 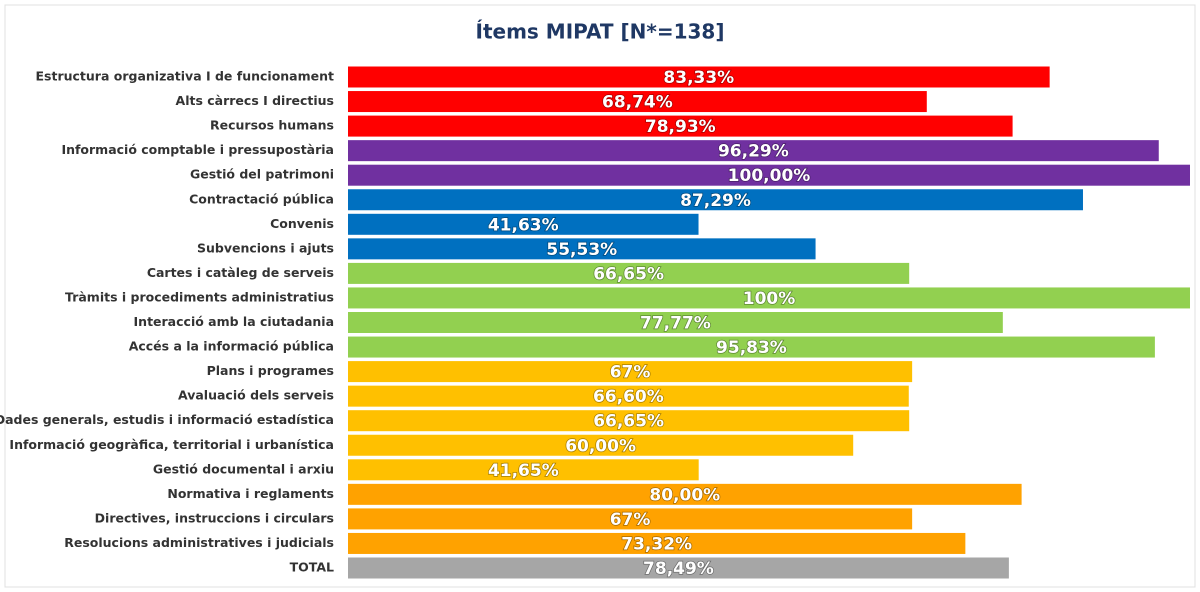 What do you see at coordinates (255, 100) in the screenshot?
I see `category-label: Alts càrrecs I directius` at bounding box center [255, 100].